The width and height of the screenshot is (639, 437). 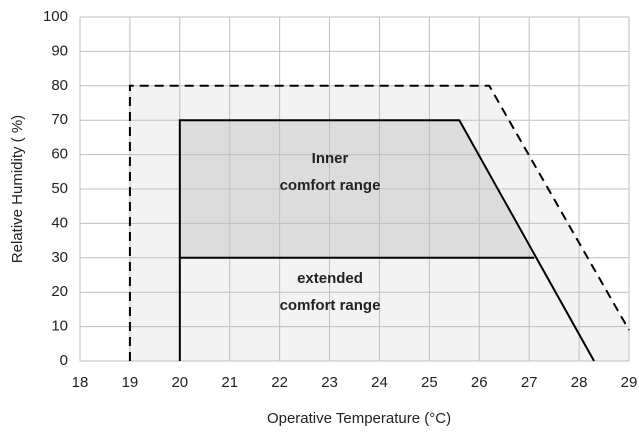 What do you see at coordinates (359, 418) in the screenshot?
I see `x-axis-title: Operative Temperature (°C)` at bounding box center [359, 418].